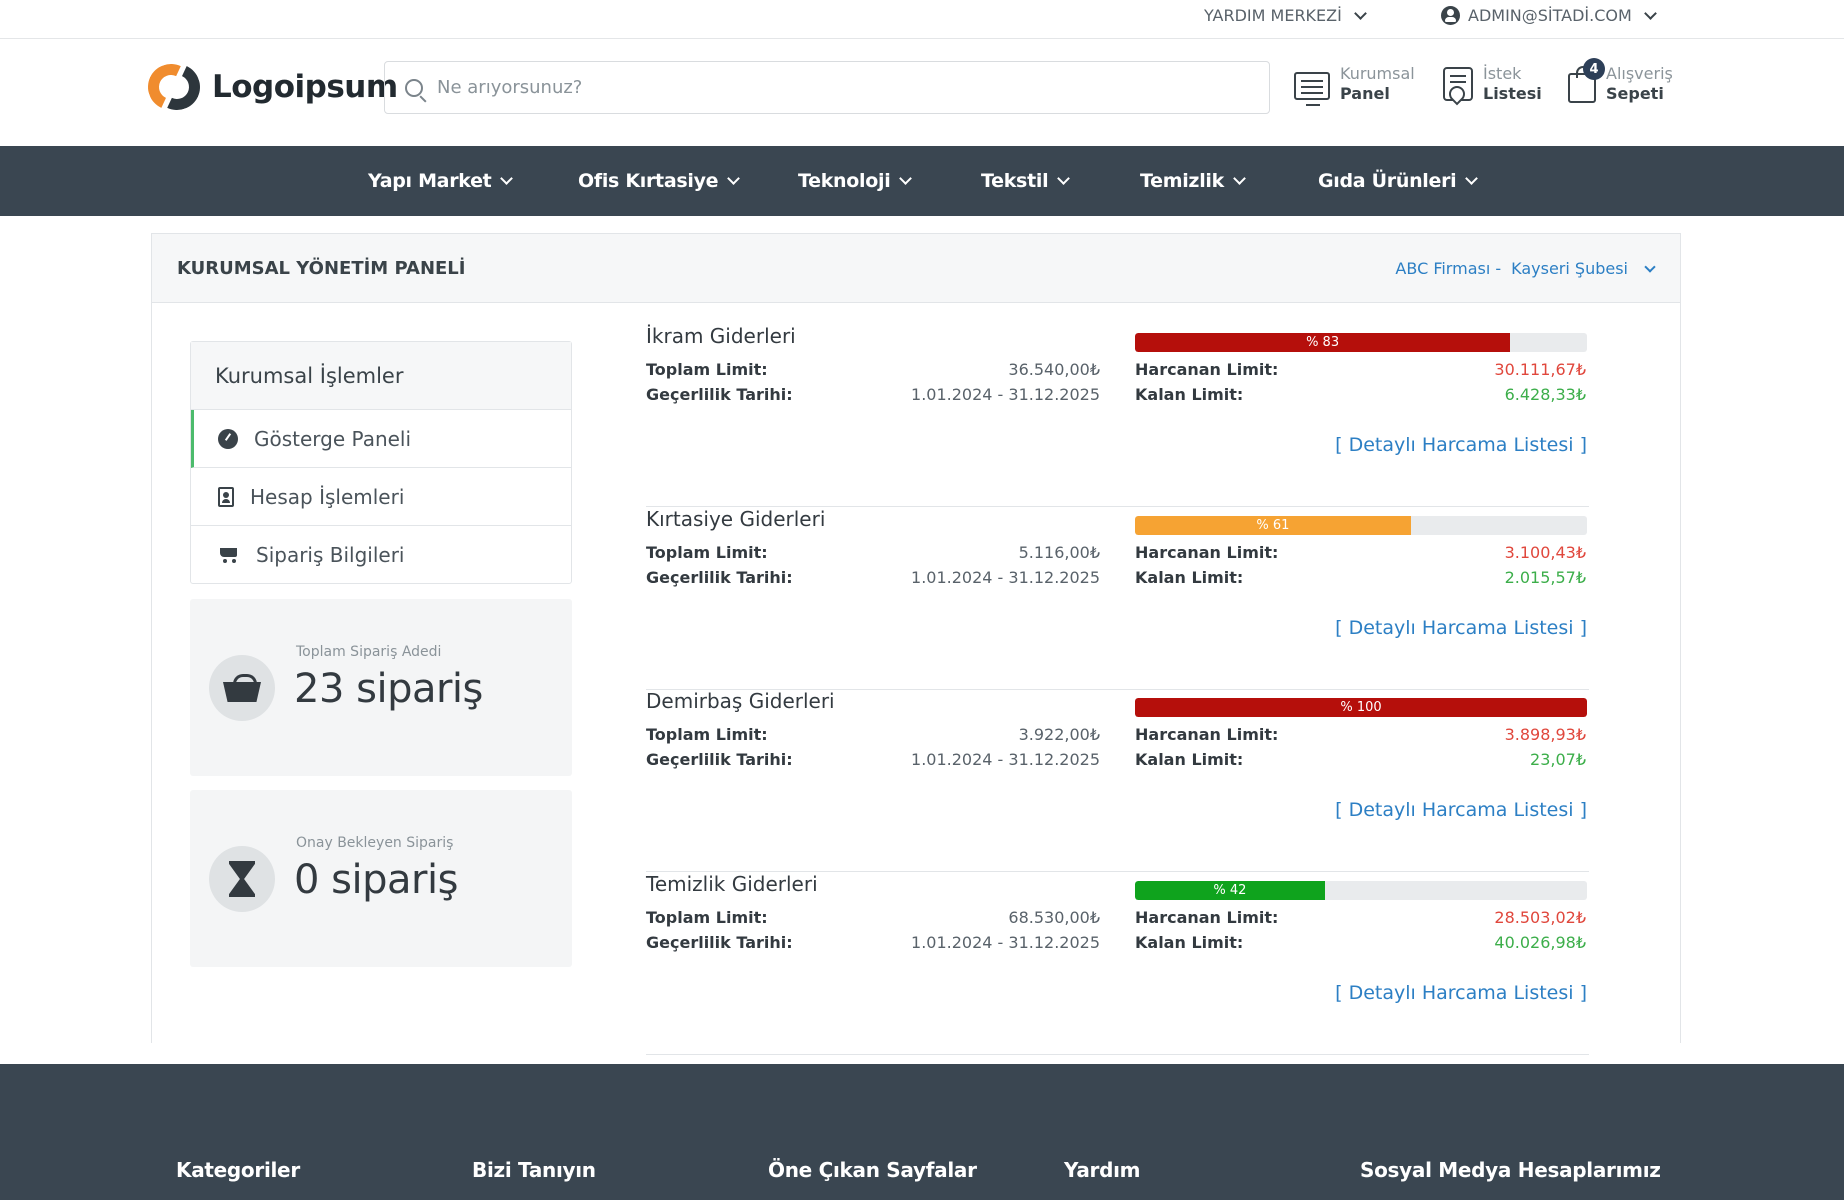 This screenshot has height=1200, width=1844. I want to click on help-center-label: YARDIM MERKEZİ, so click(1273, 15).